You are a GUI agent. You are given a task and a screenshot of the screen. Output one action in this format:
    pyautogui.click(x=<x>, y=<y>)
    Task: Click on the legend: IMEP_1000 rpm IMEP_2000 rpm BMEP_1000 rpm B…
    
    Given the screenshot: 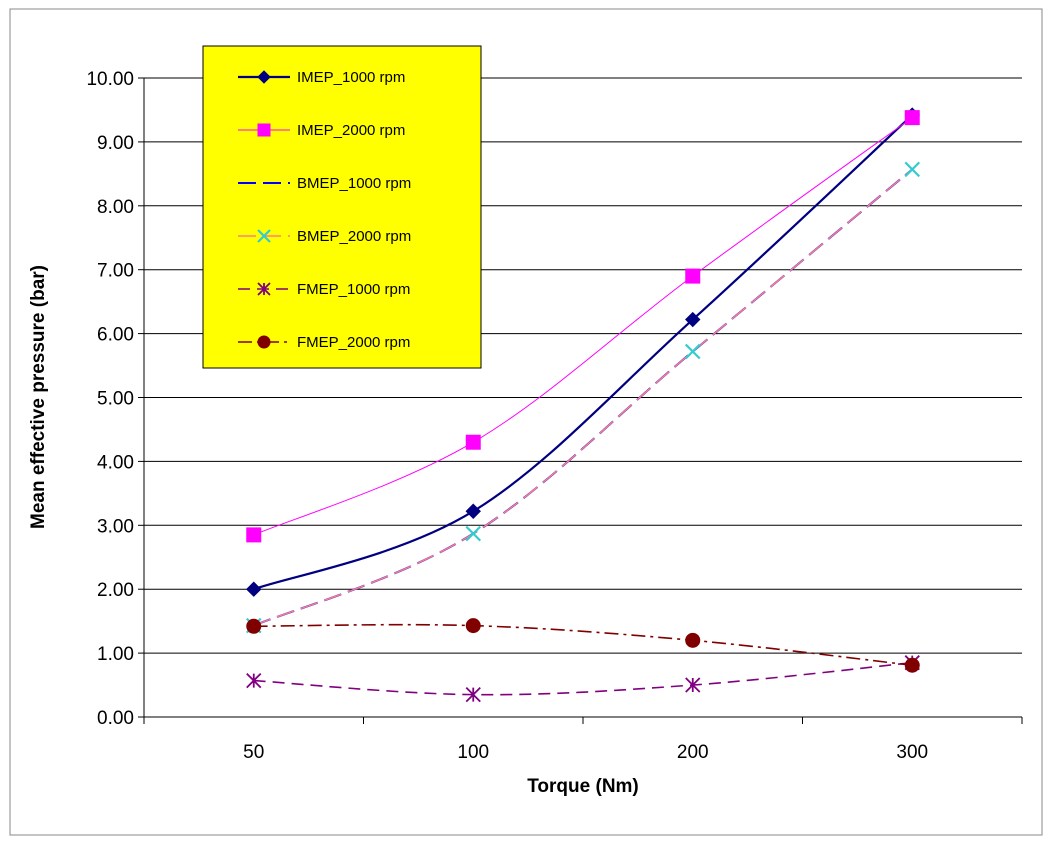 What is the action you would take?
    pyautogui.click(x=342, y=207)
    